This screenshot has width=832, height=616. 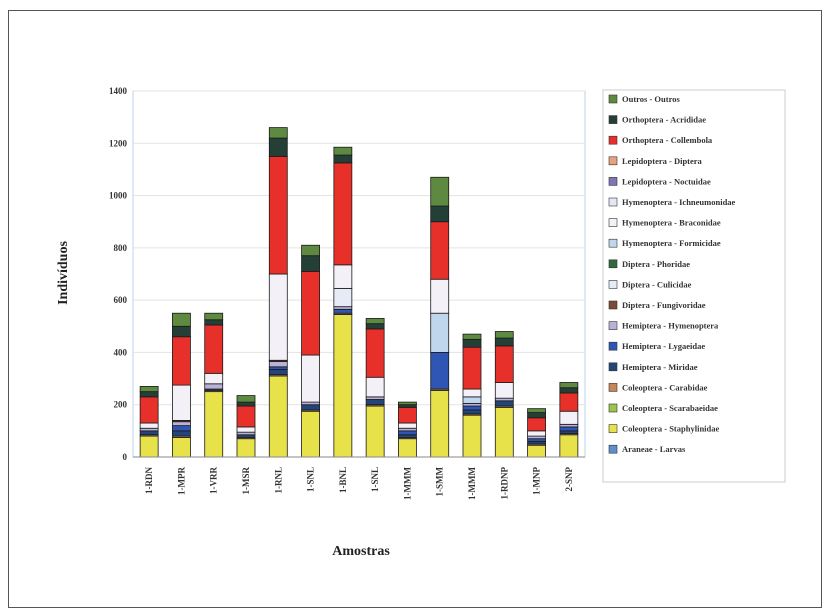 What do you see at coordinates (660, 367) in the screenshot?
I see `legend-entry: Hemiptera - Miridae` at bounding box center [660, 367].